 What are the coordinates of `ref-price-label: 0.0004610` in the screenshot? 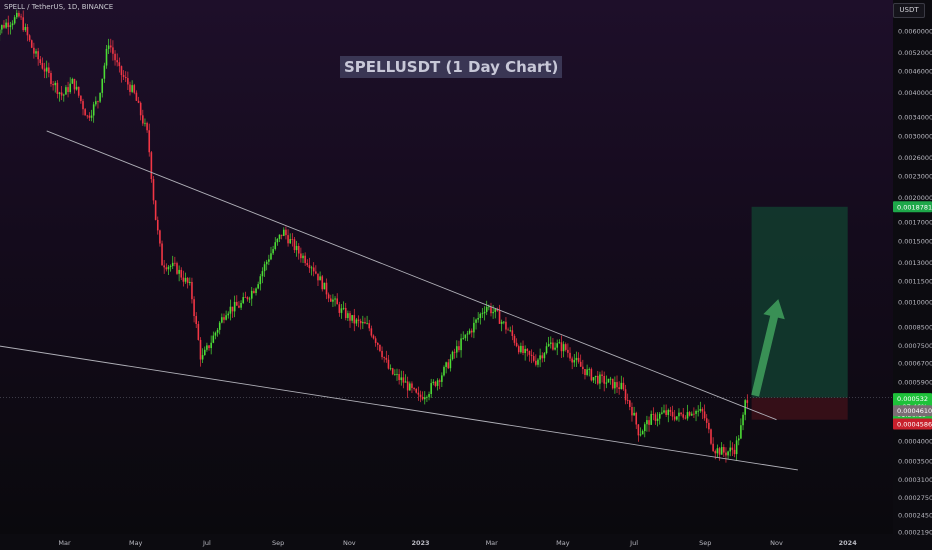 It's located at (912, 411).